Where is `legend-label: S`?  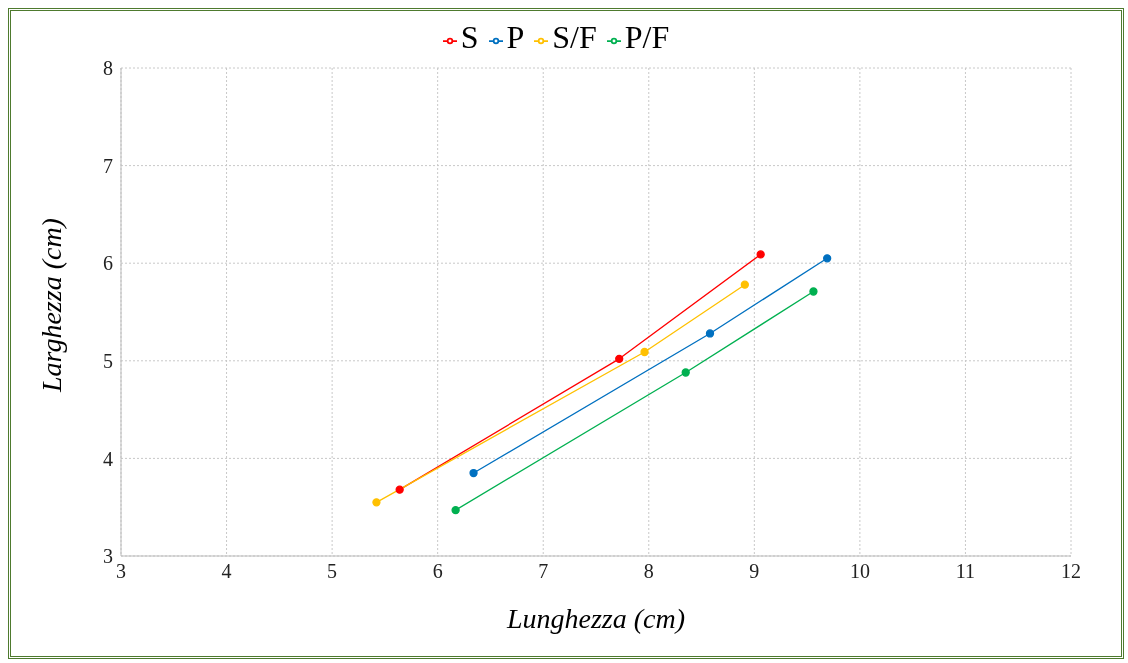 legend-label: S is located at coordinates (469, 37).